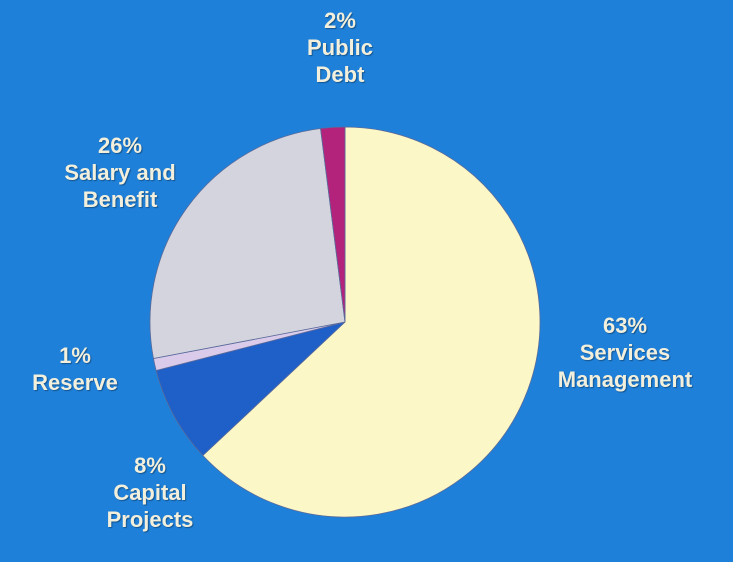 The height and width of the screenshot is (562, 733). What do you see at coordinates (75, 382) in the screenshot?
I see `category-label: Reserve` at bounding box center [75, 382].